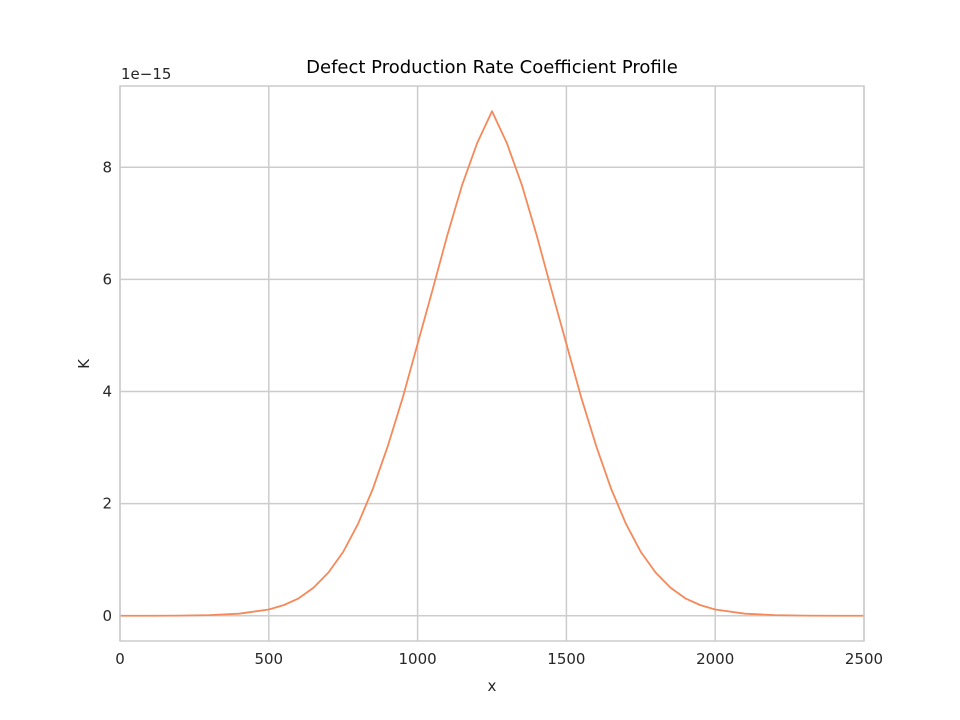 The width and height of the screenshot is (960, 720). Describe the element at coordinates (864, 659) in the screenshot. I see `x-tick-label: 2500` at that location.